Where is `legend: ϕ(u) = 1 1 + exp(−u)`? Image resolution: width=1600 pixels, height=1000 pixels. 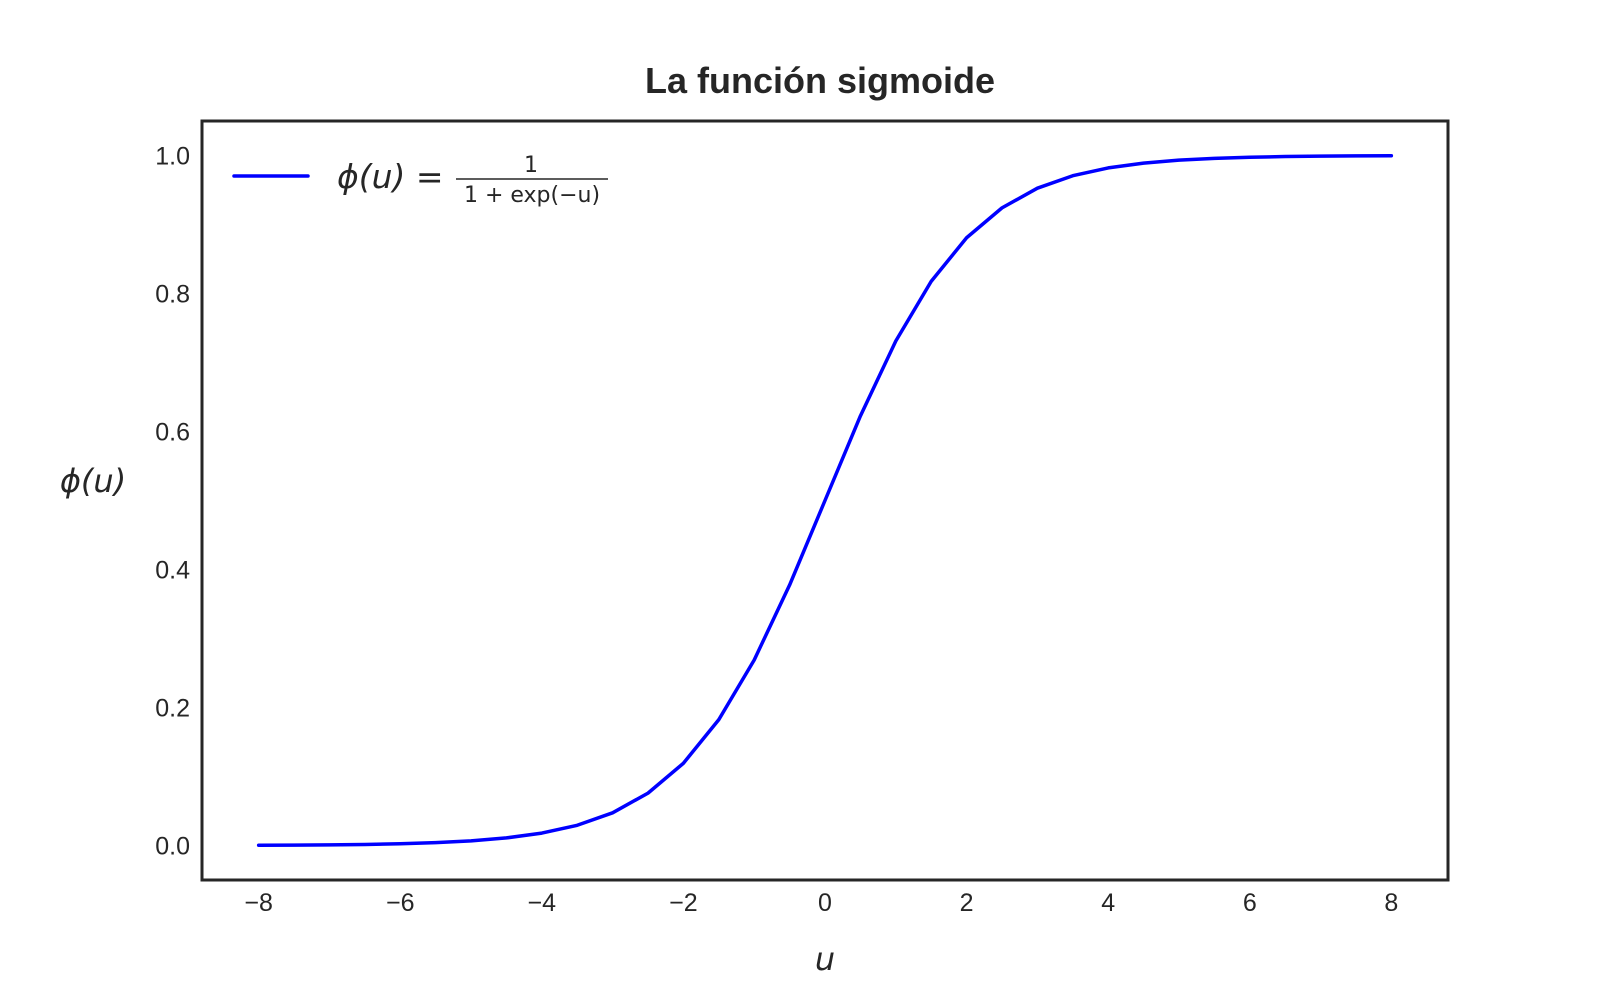 legend: ϕ(u) = 1 1 + exp(−u) is located at coordinates (420, 180).